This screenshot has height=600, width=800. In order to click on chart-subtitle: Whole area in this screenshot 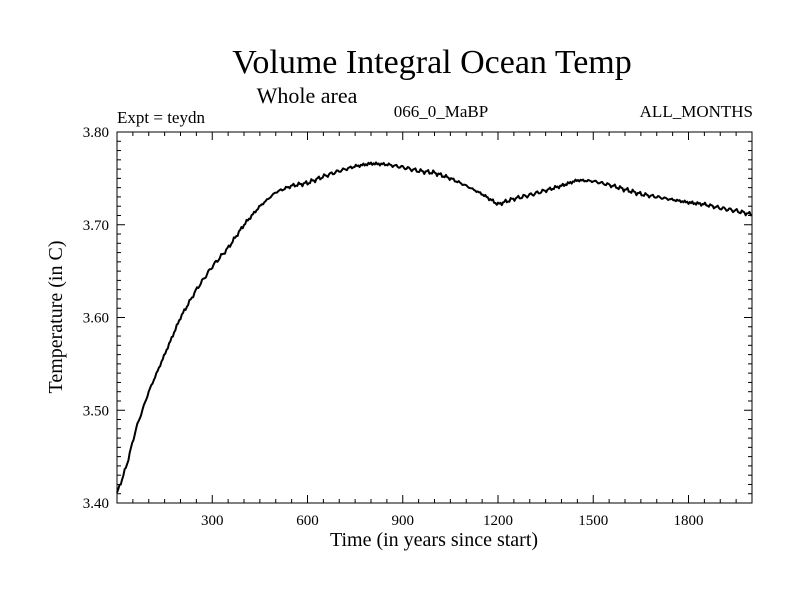, I will do `click(307, 95)`.